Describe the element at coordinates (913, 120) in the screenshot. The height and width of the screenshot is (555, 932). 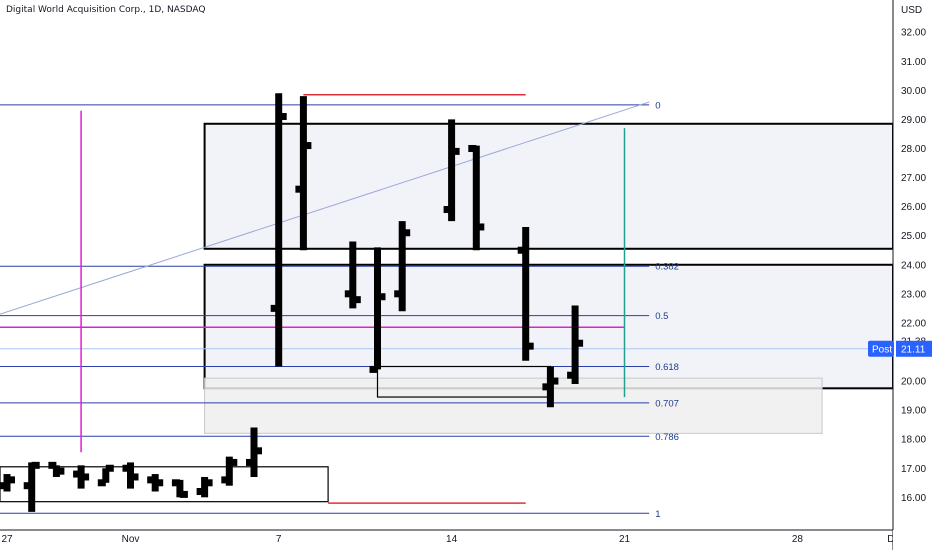
I see `price-tick-label: 29.00` at that location.